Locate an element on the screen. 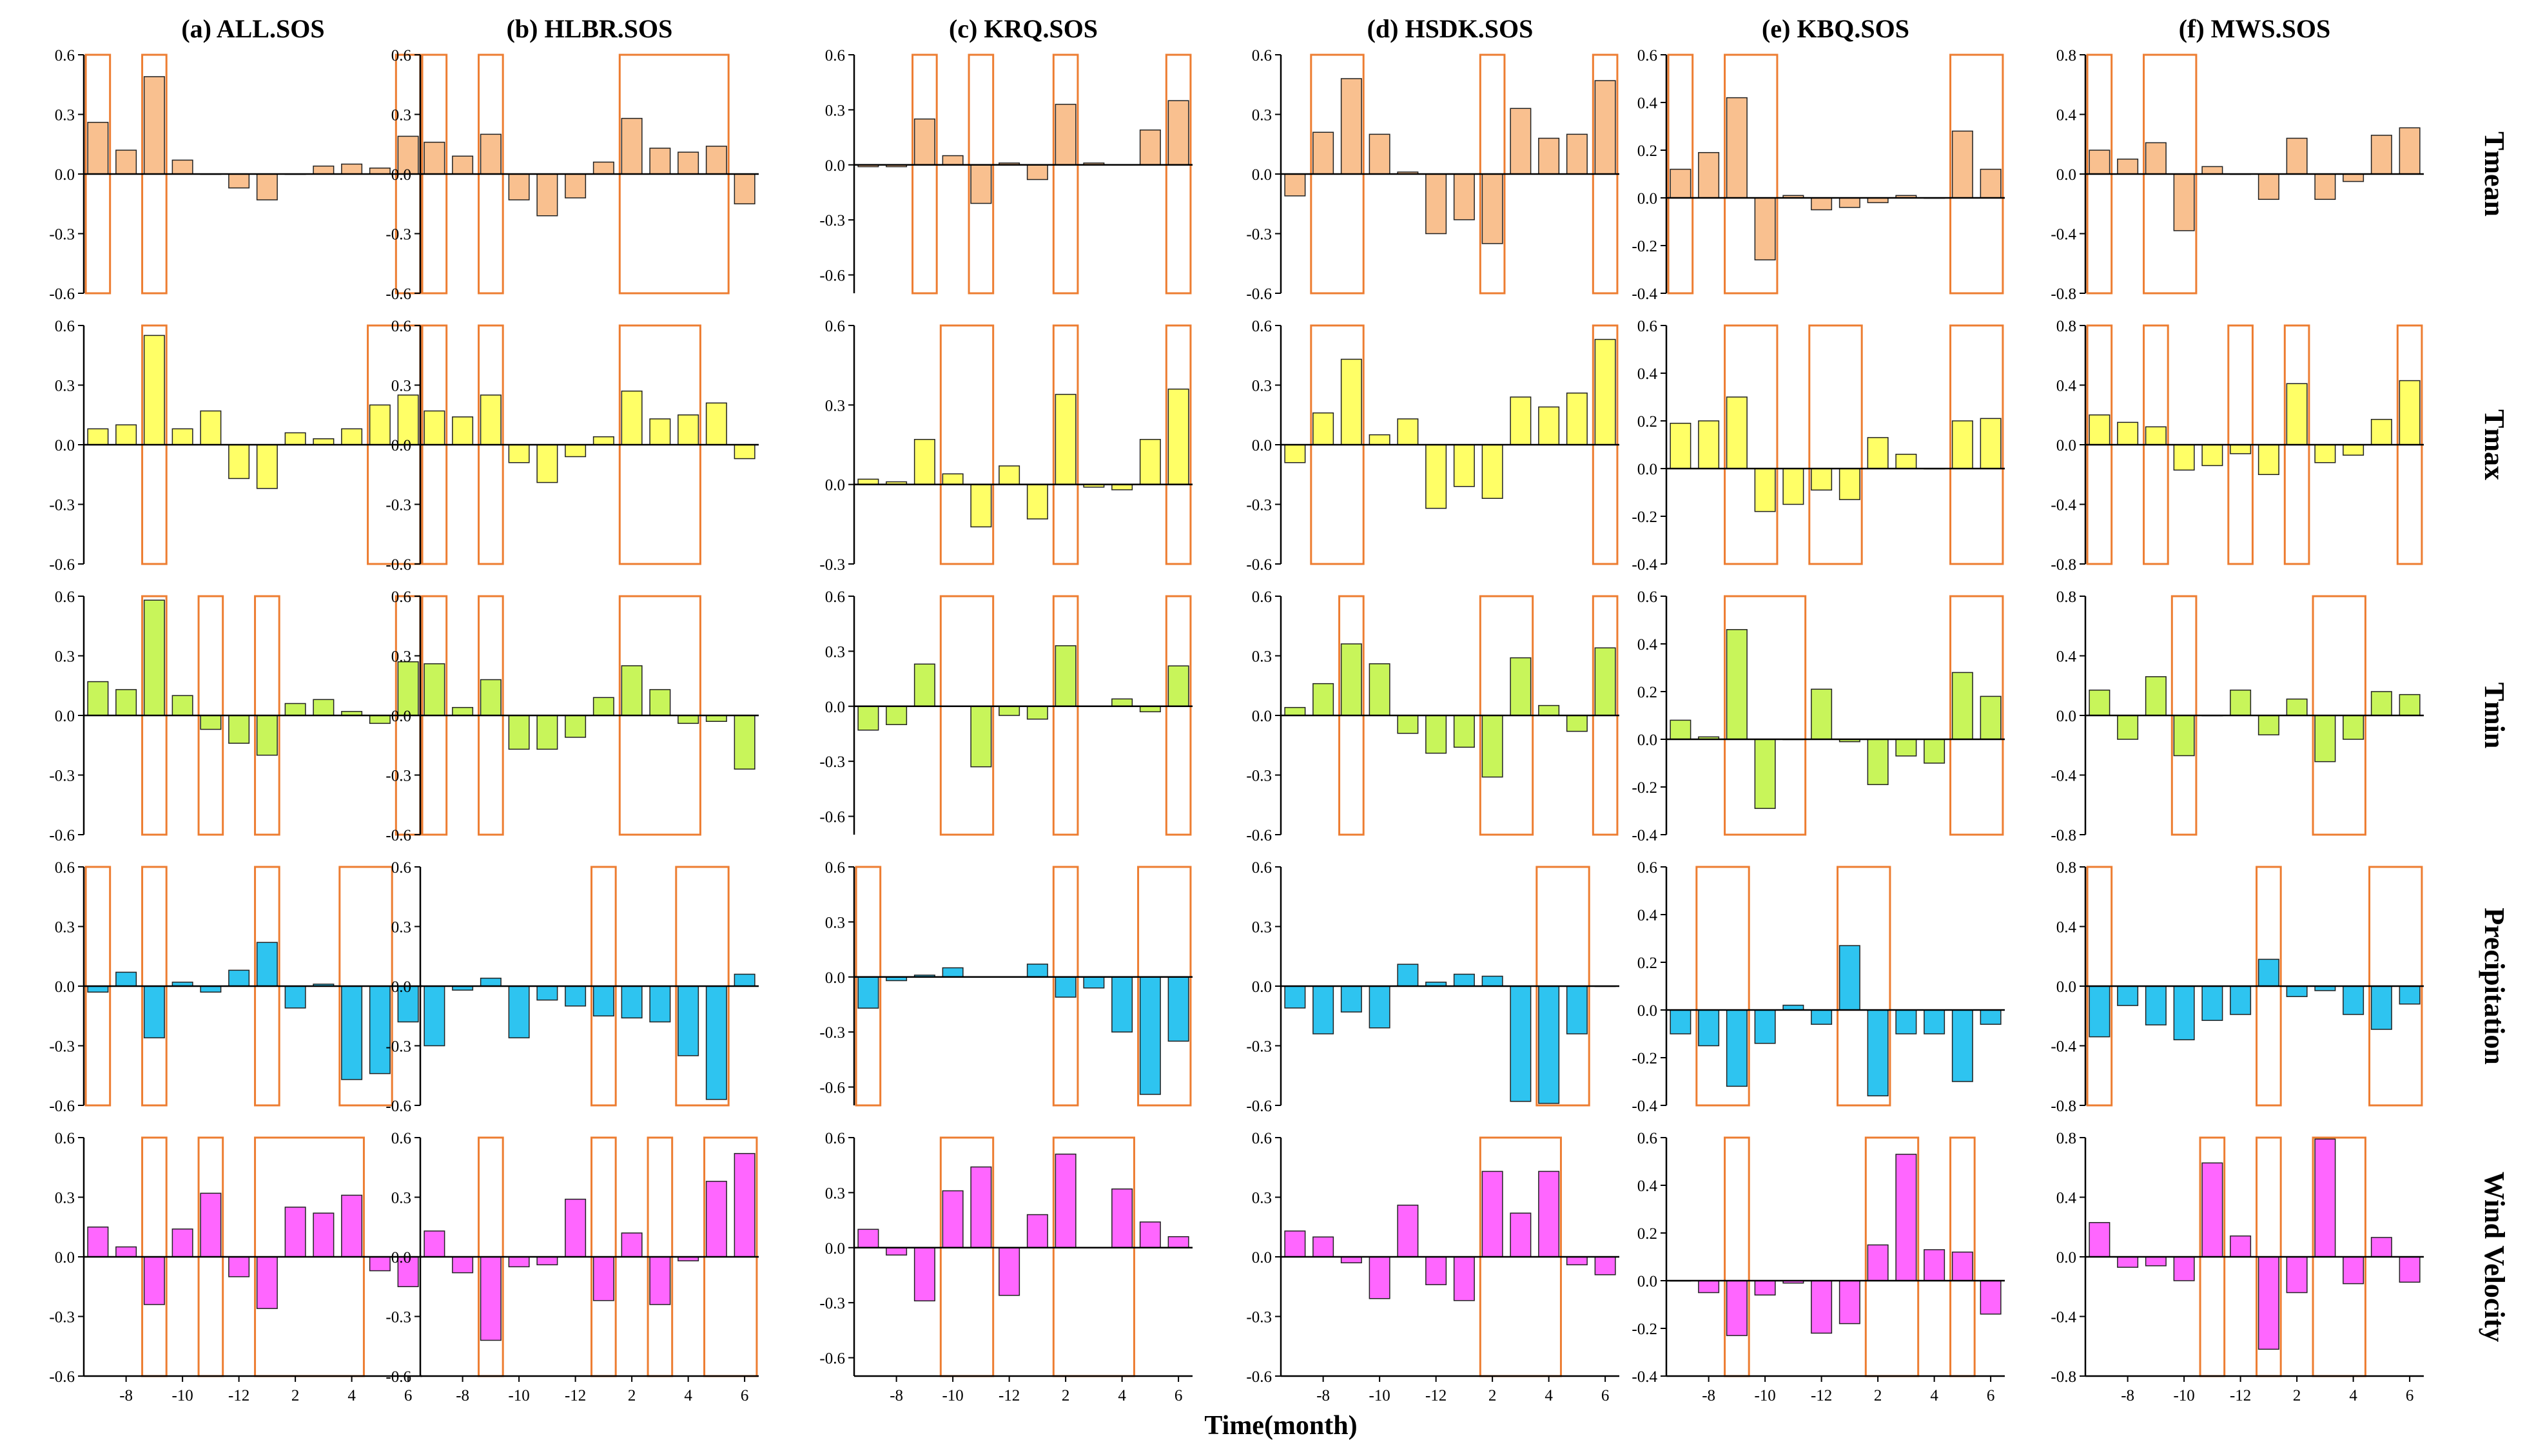  x-tick-label: -10 is located at coordinates (2183, 1395).